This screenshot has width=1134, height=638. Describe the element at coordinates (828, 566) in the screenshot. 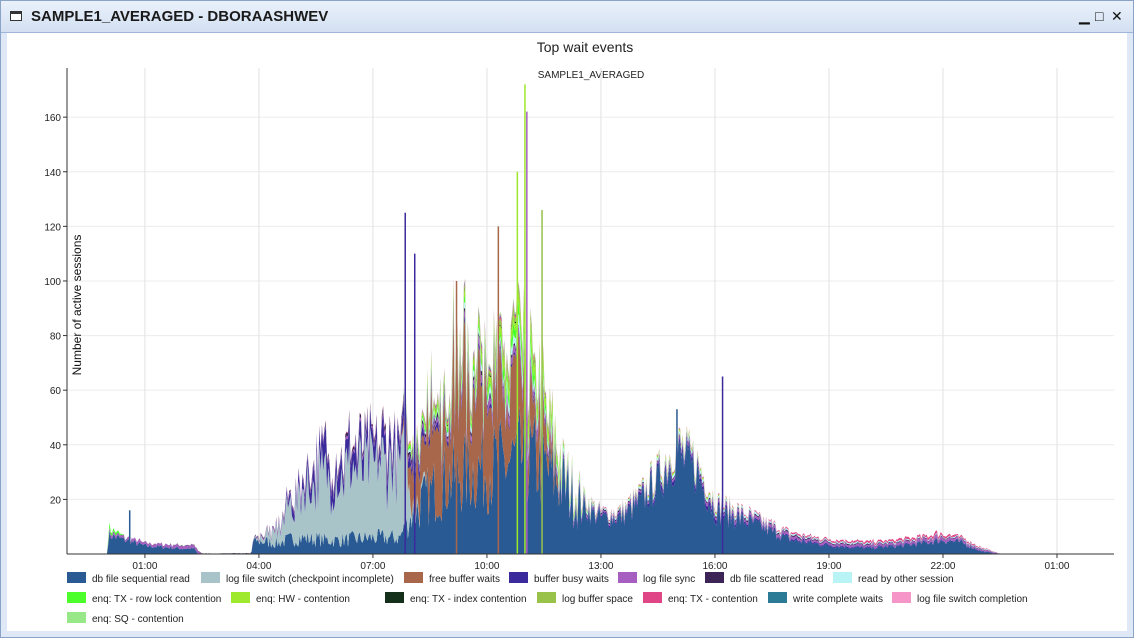

I see `x-tick-label: 19:00` at that location.